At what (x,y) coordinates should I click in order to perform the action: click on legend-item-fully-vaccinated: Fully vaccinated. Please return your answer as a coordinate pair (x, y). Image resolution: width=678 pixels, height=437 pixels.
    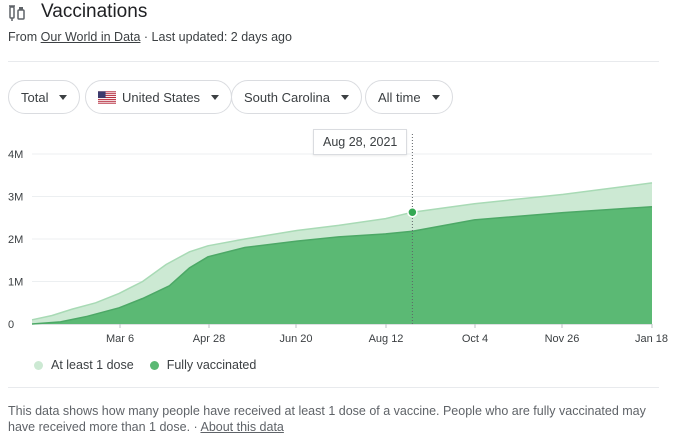
    Looking at the image, I should click on (203, 365).